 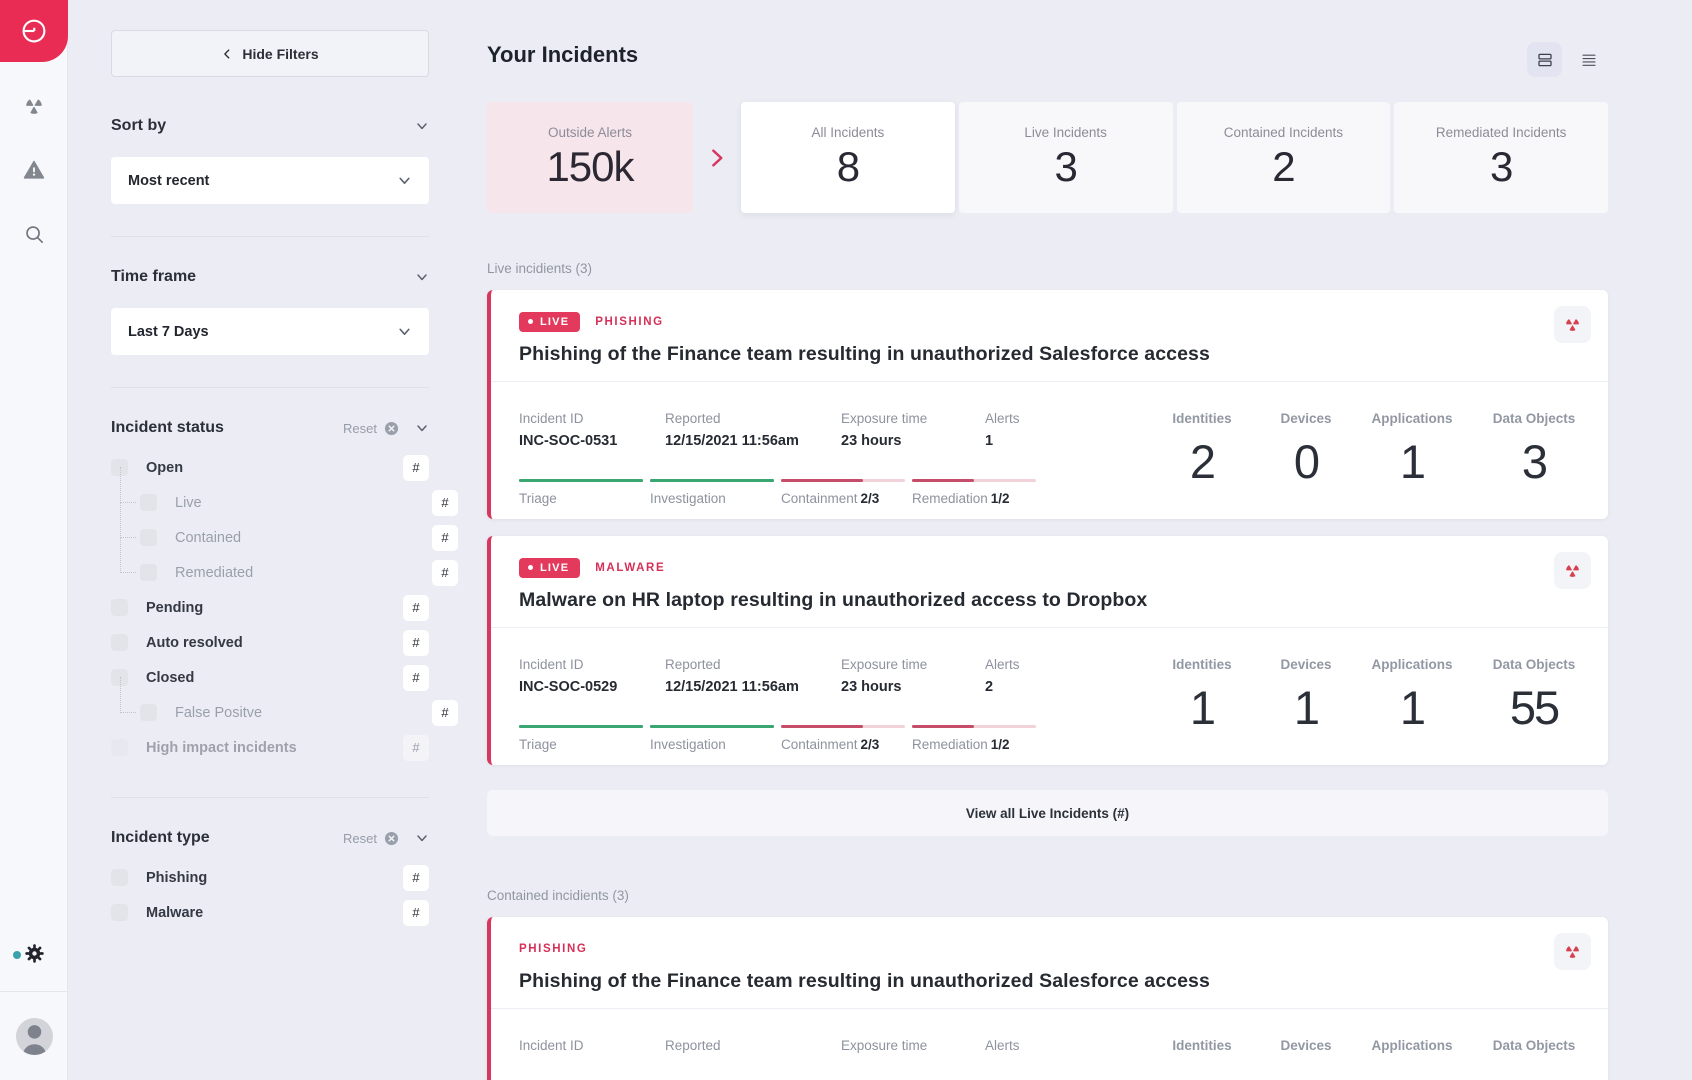 What do you see at coordinates (391, 428) in the screenshot?
I see `reset-x-icon` at bounding box center [391, 428].